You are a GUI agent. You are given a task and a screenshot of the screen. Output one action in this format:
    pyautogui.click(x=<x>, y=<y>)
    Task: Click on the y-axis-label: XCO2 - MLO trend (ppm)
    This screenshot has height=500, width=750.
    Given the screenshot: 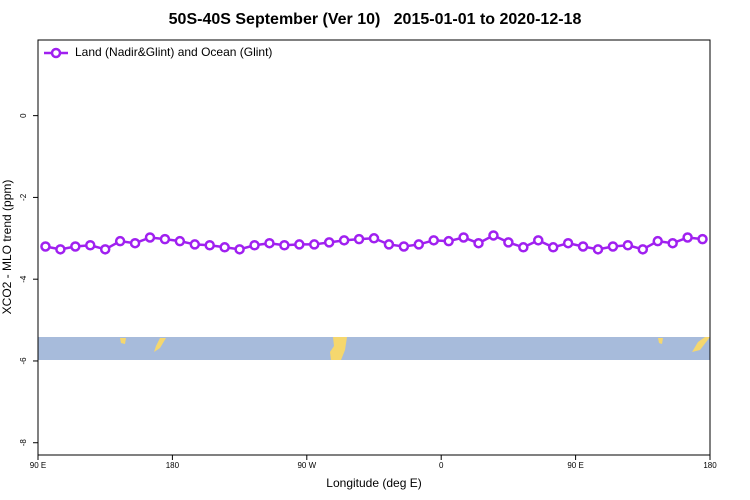 What is the action you would take?
    pyautogui.click(x=7, y=247)
    